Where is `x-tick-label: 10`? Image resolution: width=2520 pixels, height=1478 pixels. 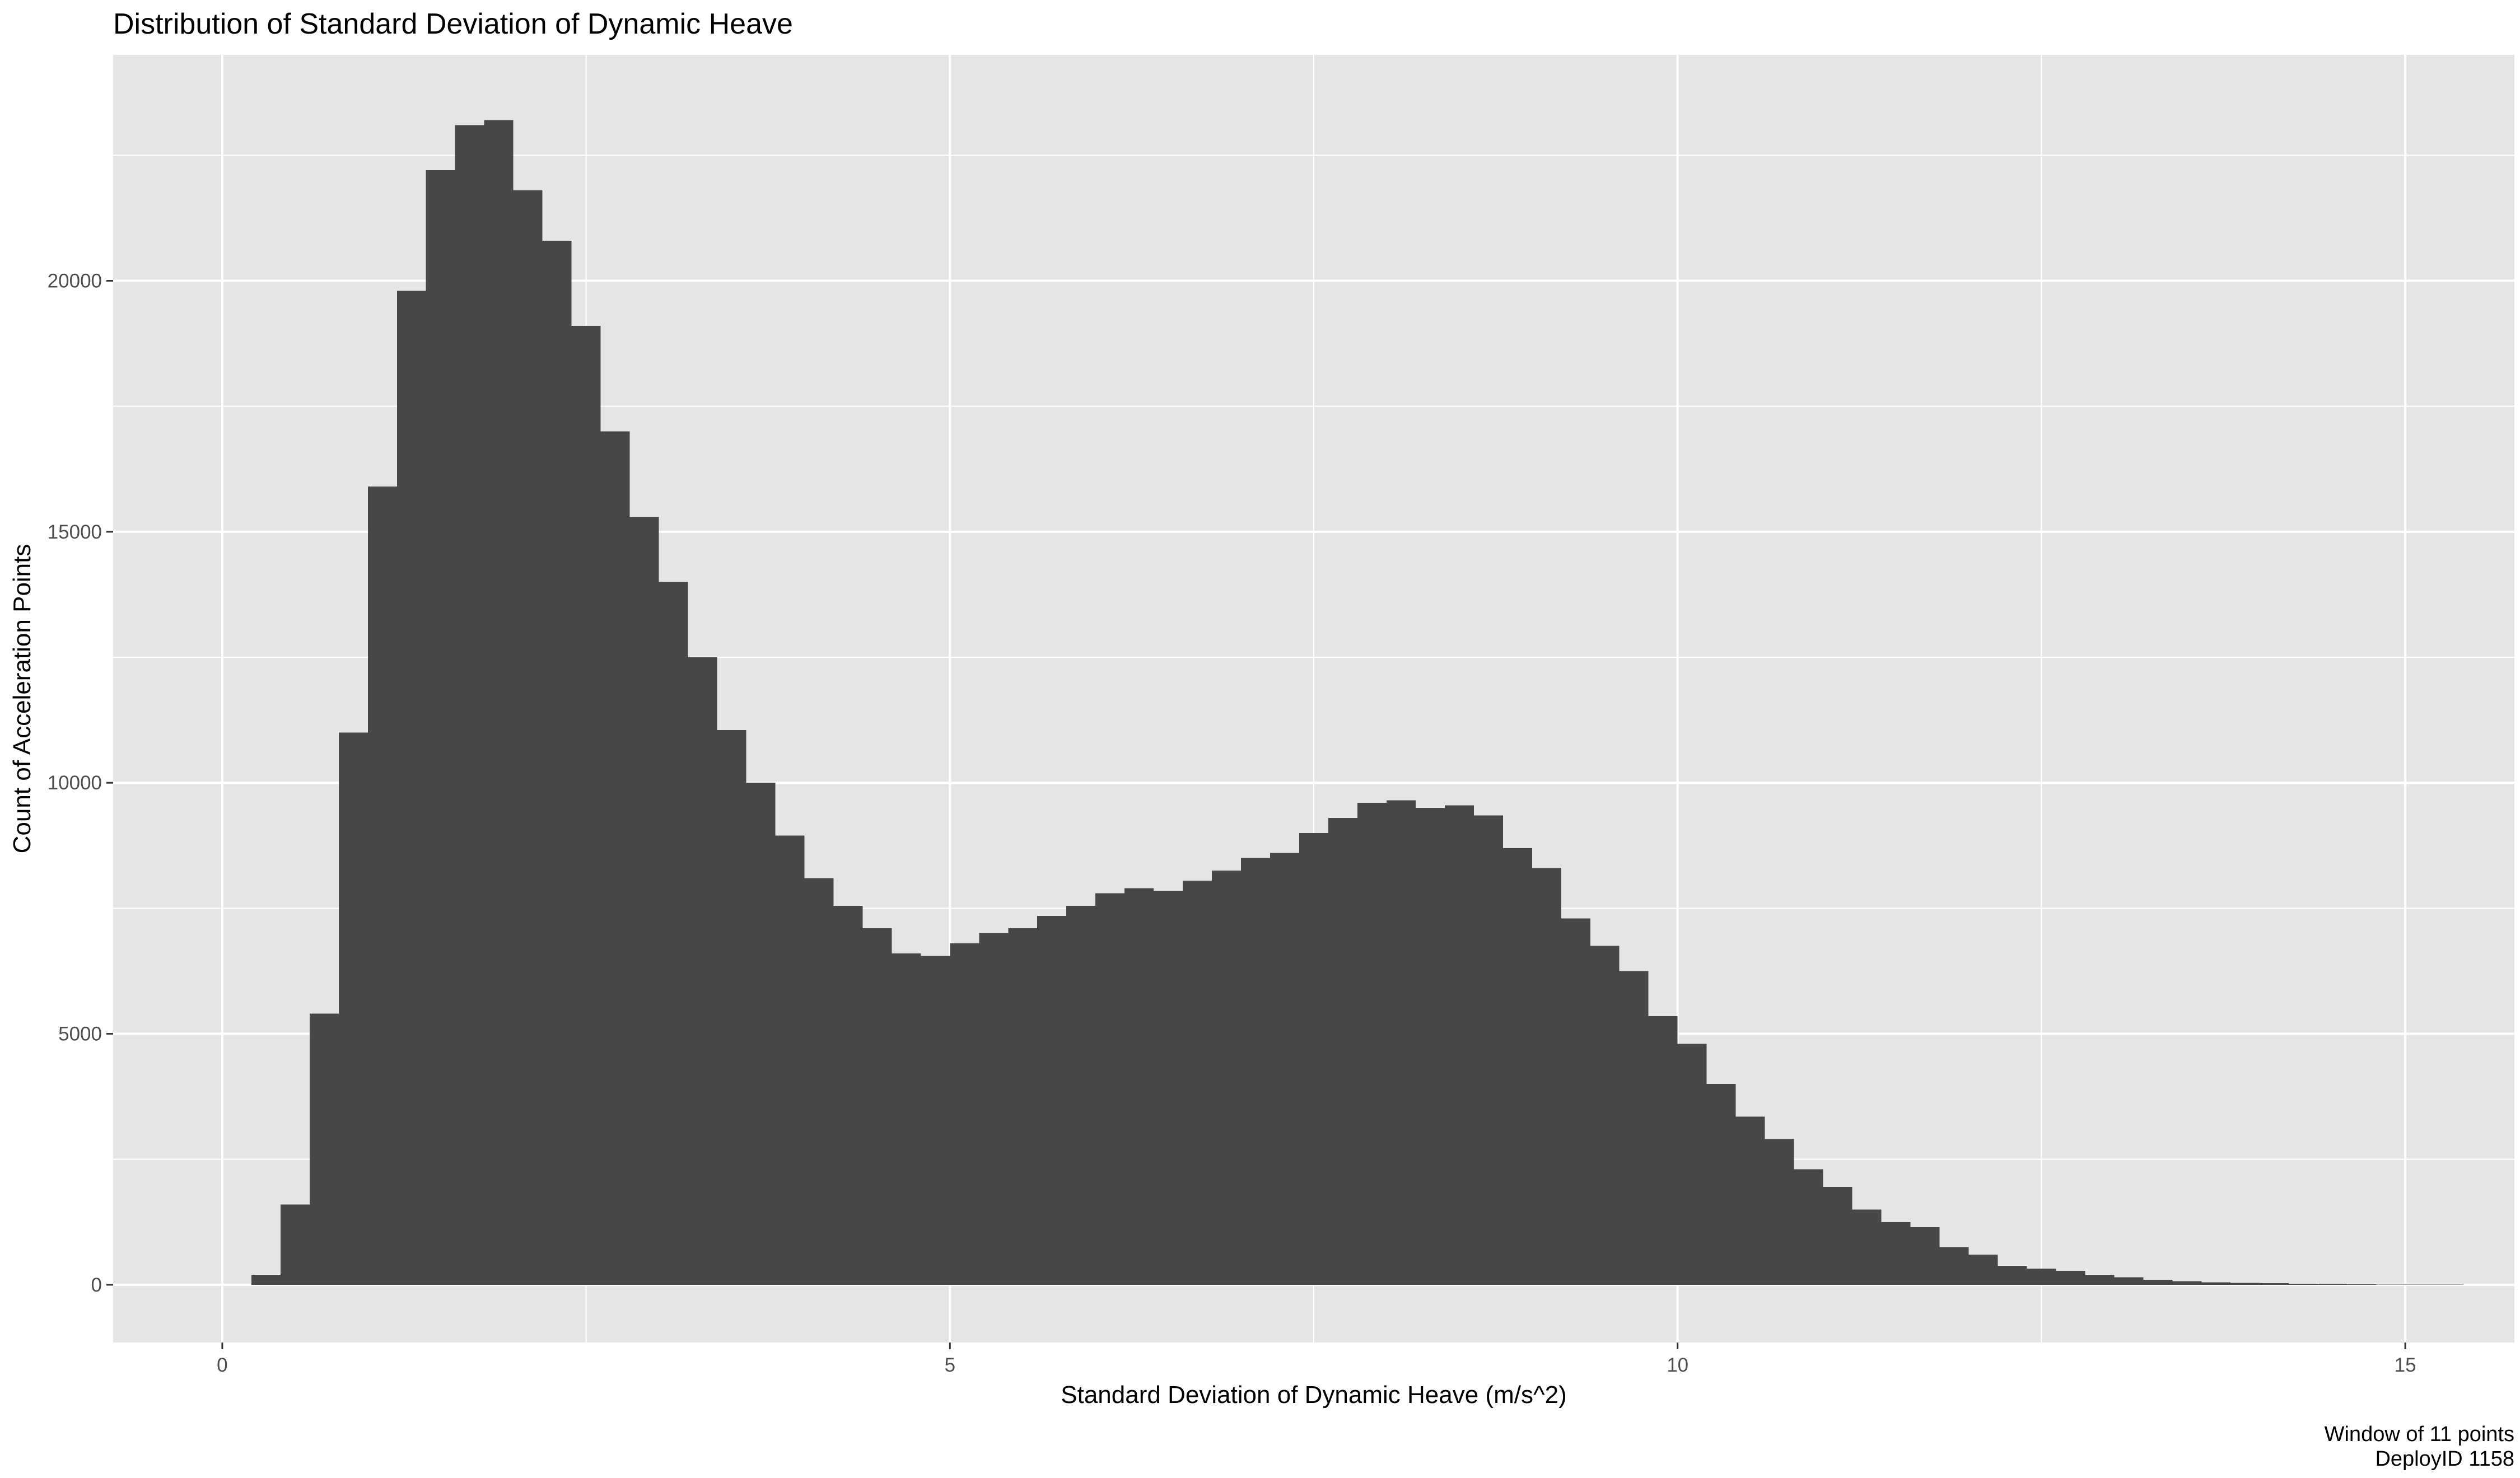 x-tick-label: 10 is located at coordinates (1678, 1365).